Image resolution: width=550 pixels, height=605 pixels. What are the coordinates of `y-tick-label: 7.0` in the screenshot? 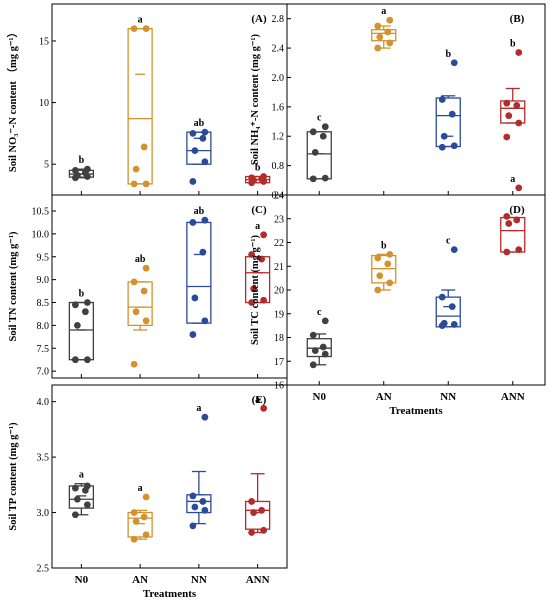 It's located at (43, 372).